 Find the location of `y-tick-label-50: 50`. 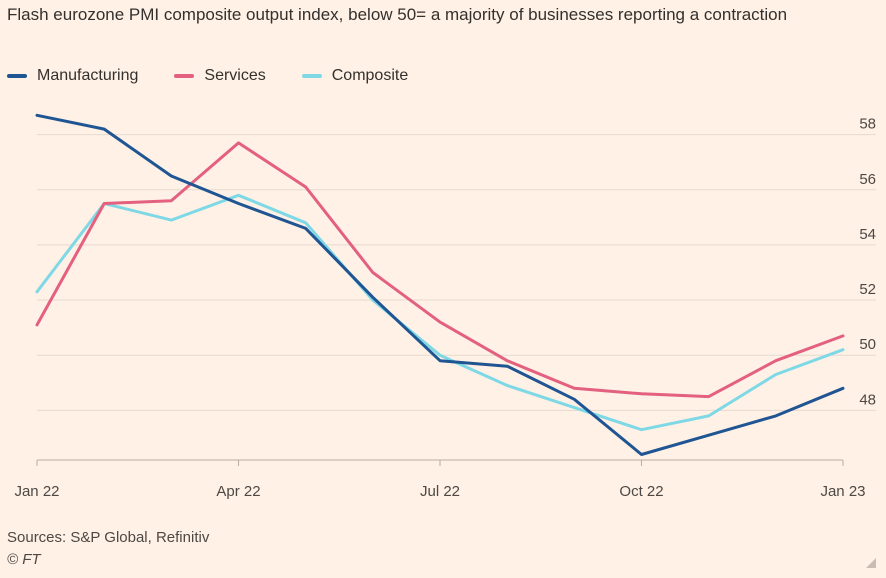

y-tick-label-50: 50 is located at coordinates (867, 344).